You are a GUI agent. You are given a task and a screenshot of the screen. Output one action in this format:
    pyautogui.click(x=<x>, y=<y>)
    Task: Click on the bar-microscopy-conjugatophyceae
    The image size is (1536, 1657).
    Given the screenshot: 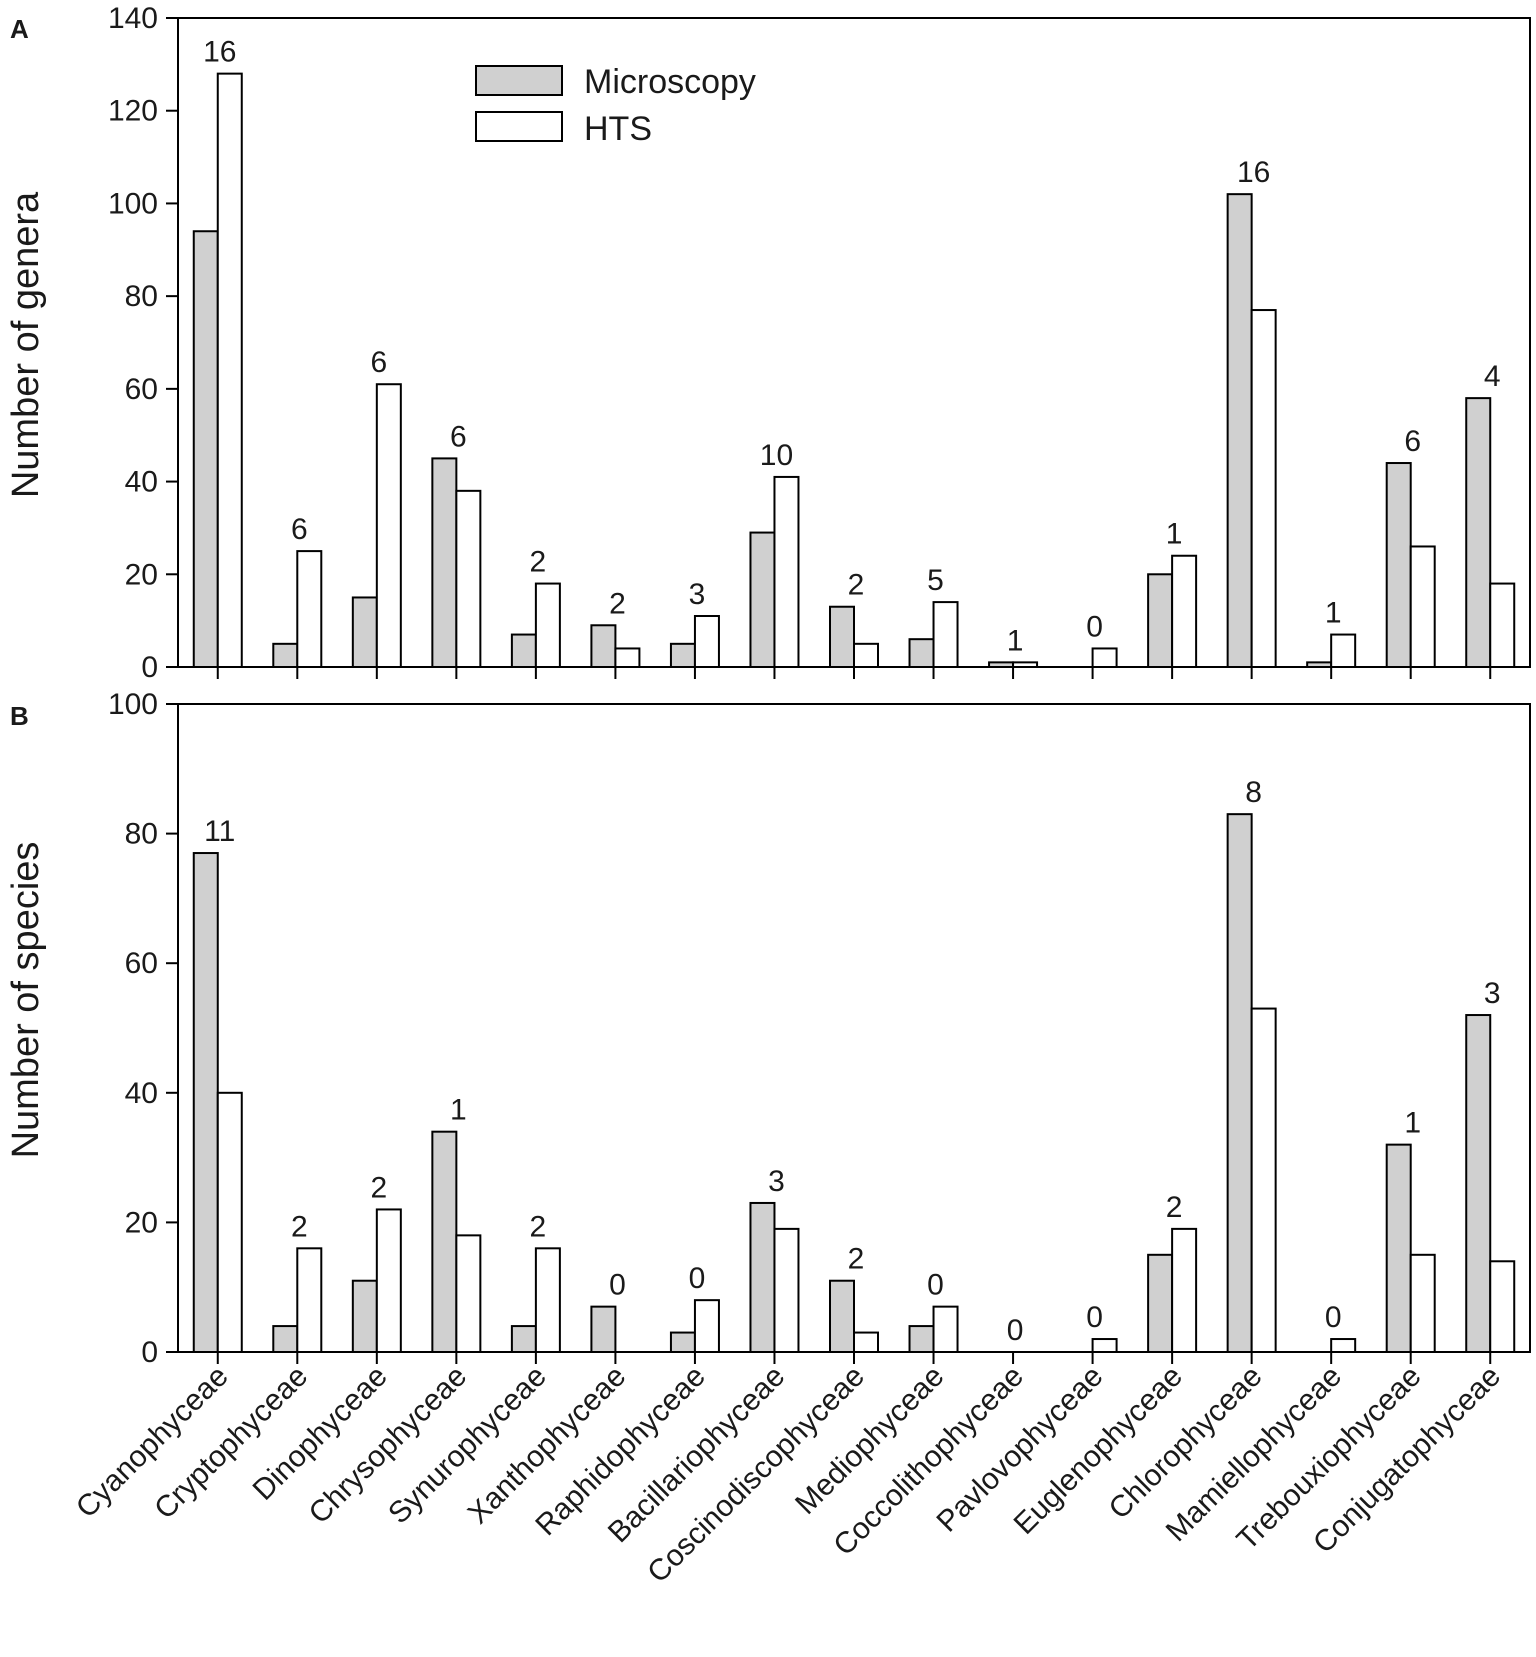 What is the action you would take?
    pyautogui.click(x=1478, y=532)
    